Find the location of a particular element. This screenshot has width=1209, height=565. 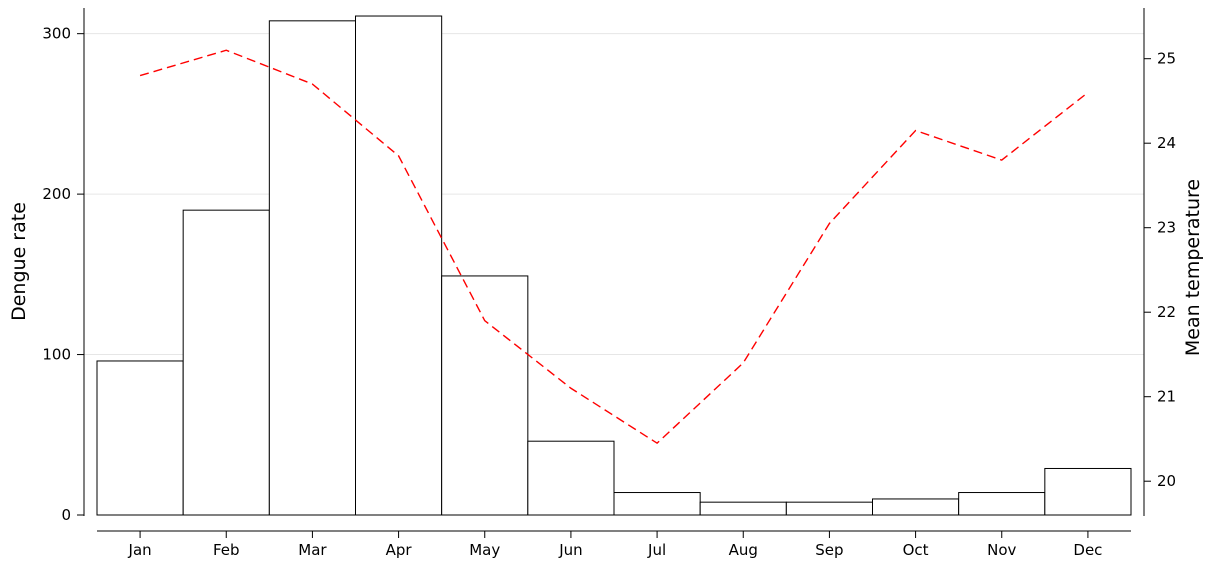

bar-apr is located at coordinates (399, 265).